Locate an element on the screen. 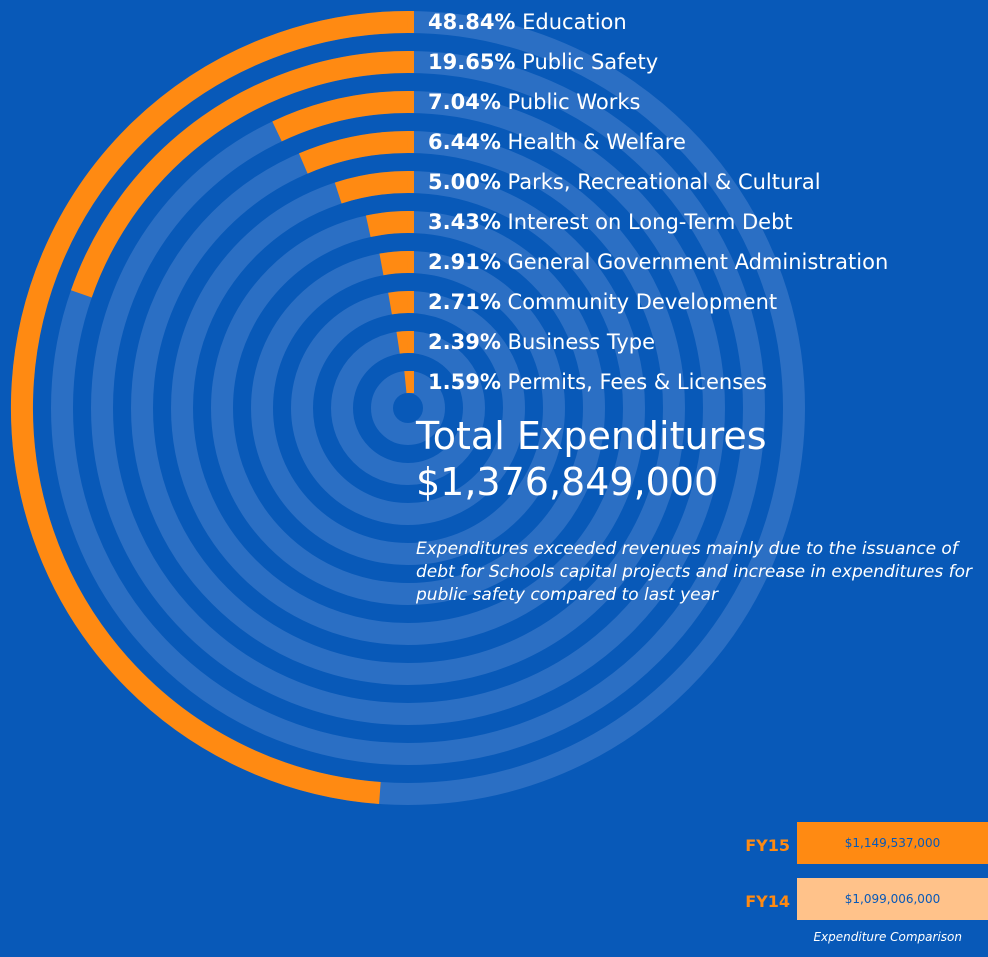 This screenshot has height=957, width=988. arc-health-welfare is located at coordinates (353, 152).